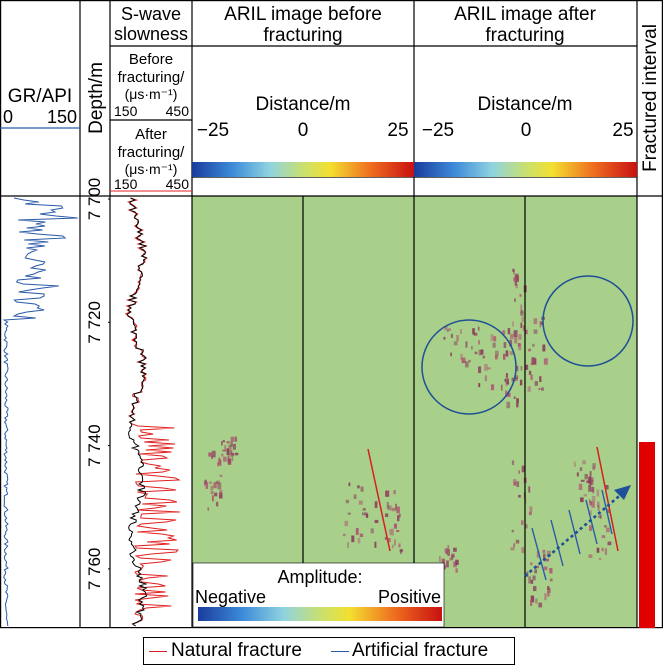 The height and width of the screenshot is (667, 663). I want to click on swave-after-line1: After, so click(151, 134).